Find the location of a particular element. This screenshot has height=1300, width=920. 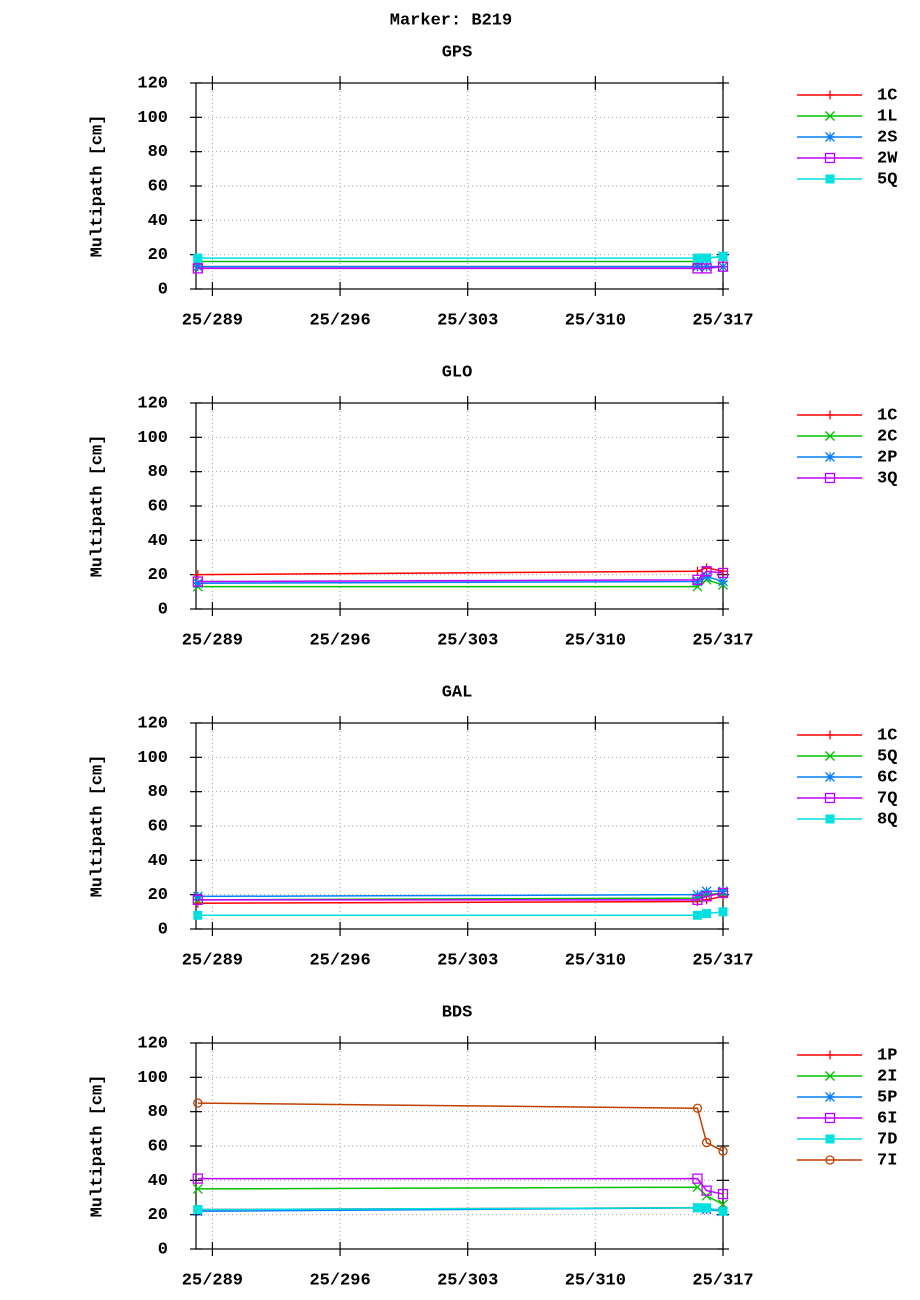

y-tick-label: 100 is located at coordinates (152, 1078).